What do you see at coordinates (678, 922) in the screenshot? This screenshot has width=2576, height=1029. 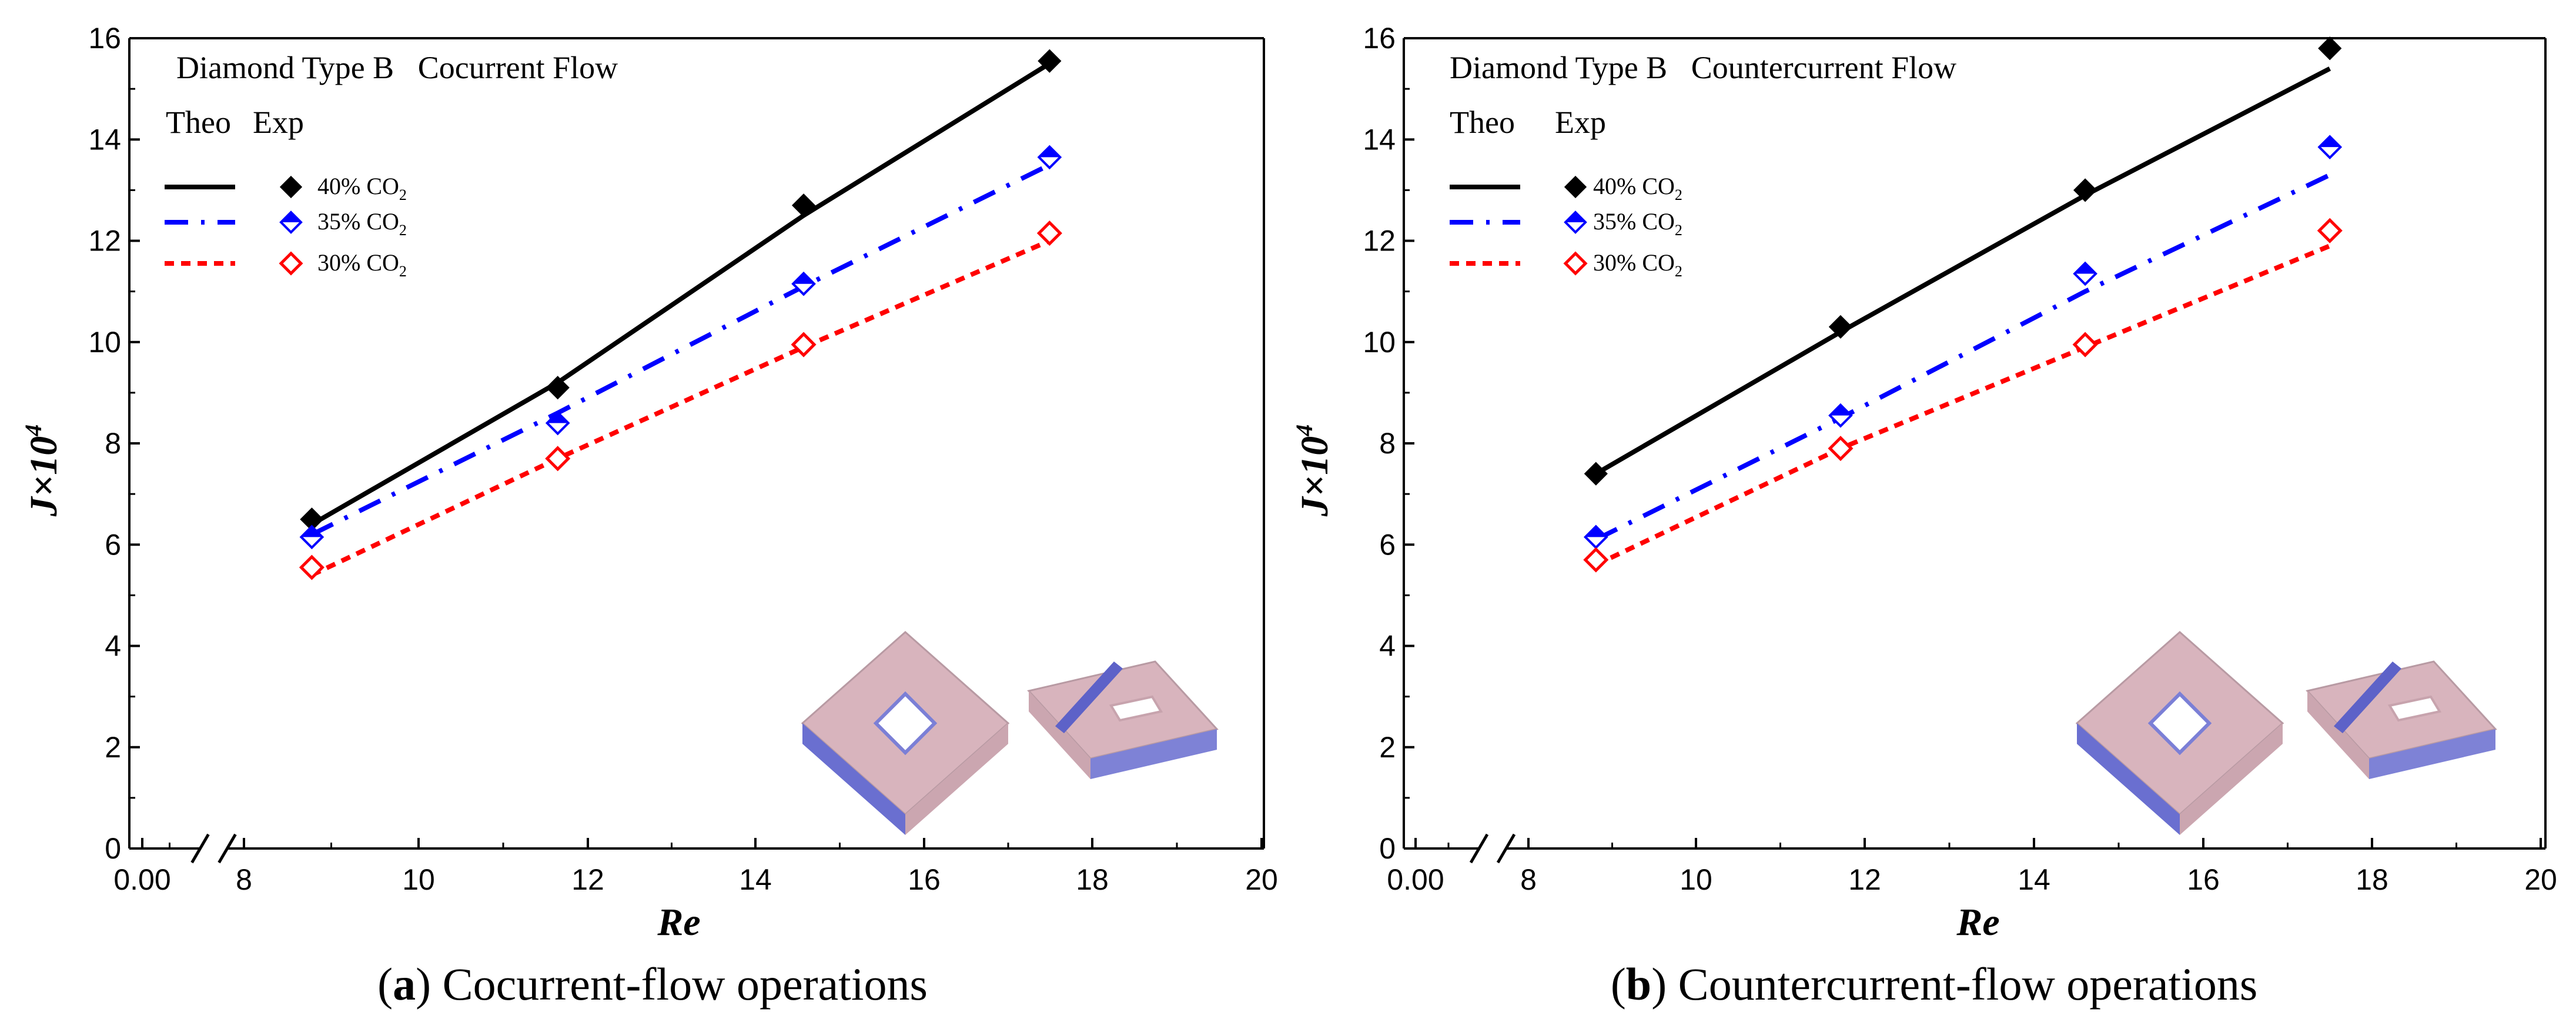 I see `panel-a-x-axis-label: Re` at bounding box center [678, 922].